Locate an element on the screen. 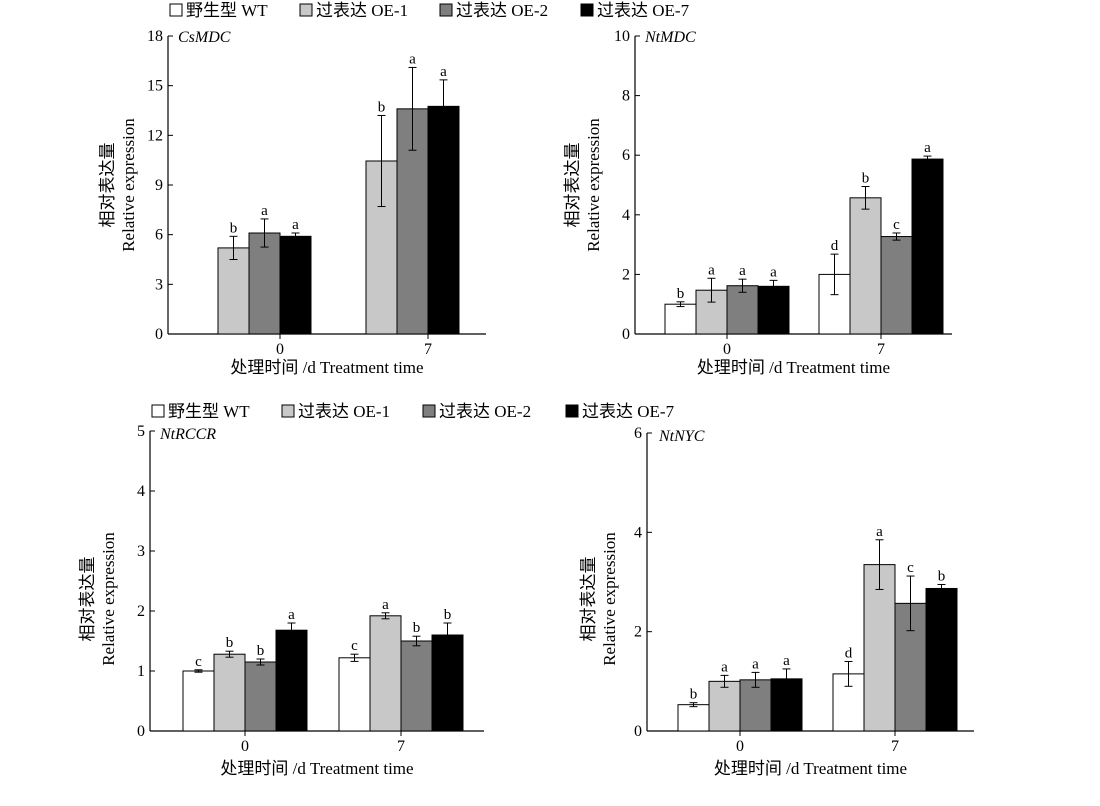  bar-wt-day7 is located at coordinates (354, 694).